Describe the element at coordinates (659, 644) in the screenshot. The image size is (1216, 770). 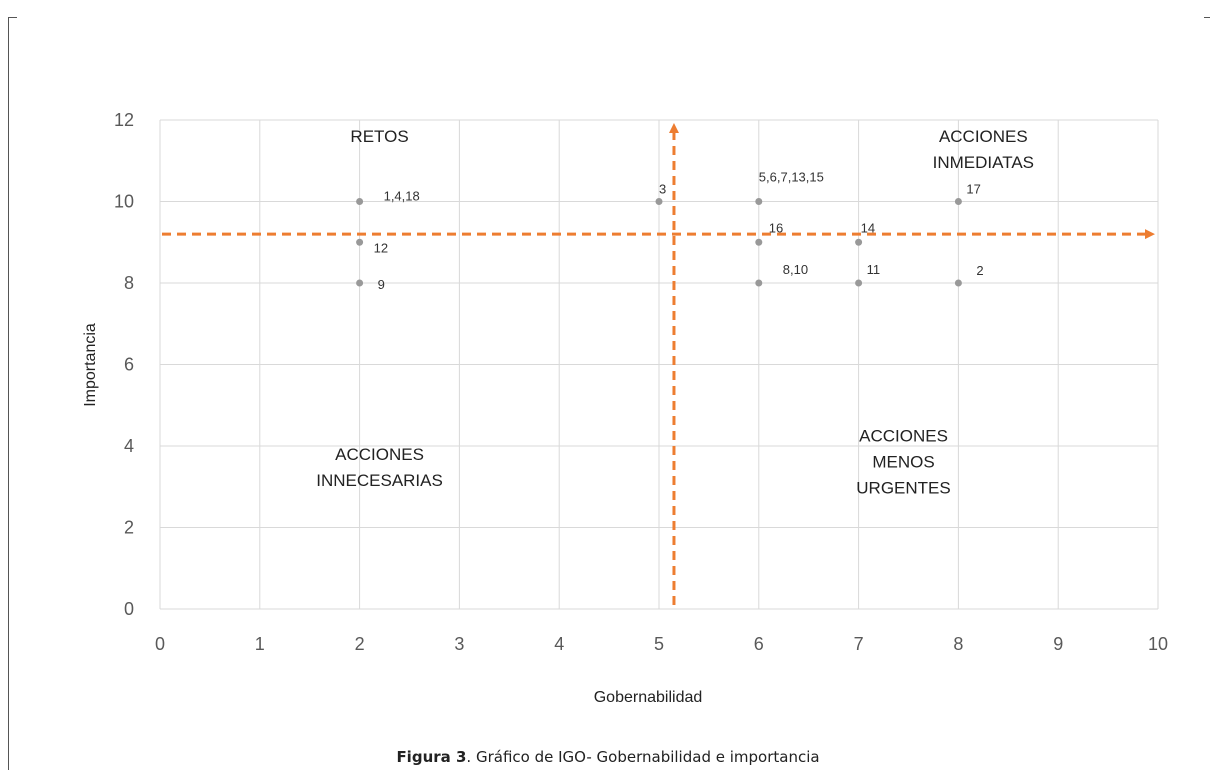
I see `x-tick-label: 5` at that location.